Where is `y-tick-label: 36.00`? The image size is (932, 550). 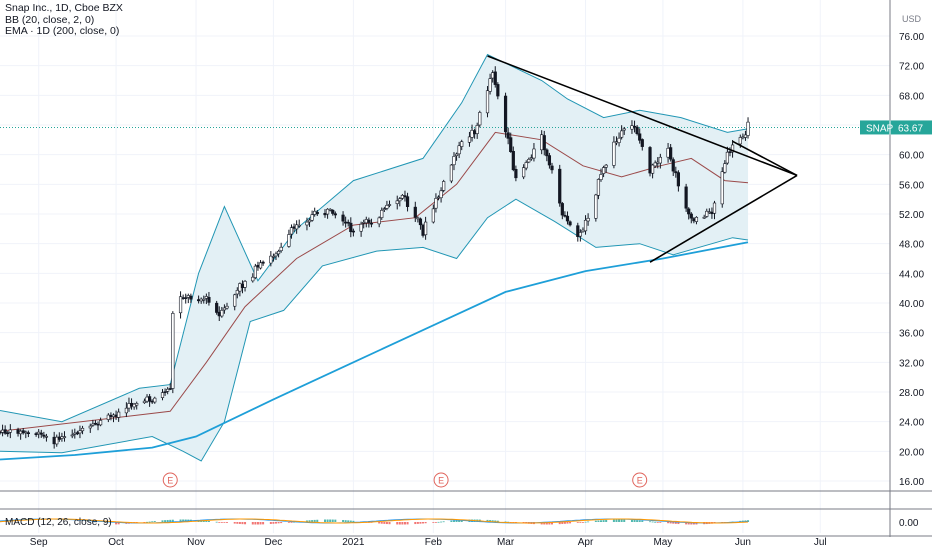 y-tick-label: 36.00 is located at coordinates (911, 334).